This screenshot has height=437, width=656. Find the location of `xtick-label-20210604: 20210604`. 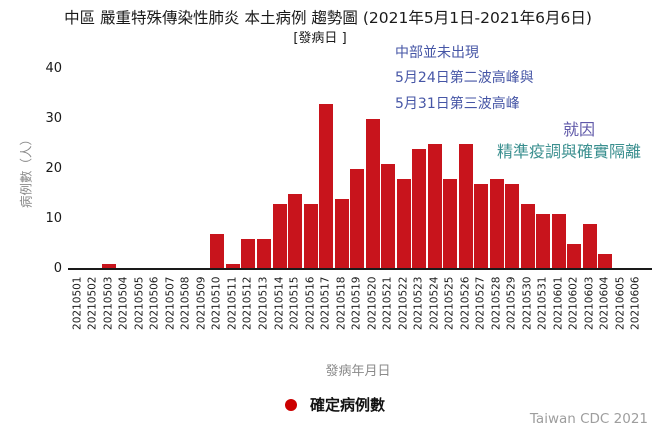

xtick-label-20210604: 20210604 is located at coordinates (604, 303).